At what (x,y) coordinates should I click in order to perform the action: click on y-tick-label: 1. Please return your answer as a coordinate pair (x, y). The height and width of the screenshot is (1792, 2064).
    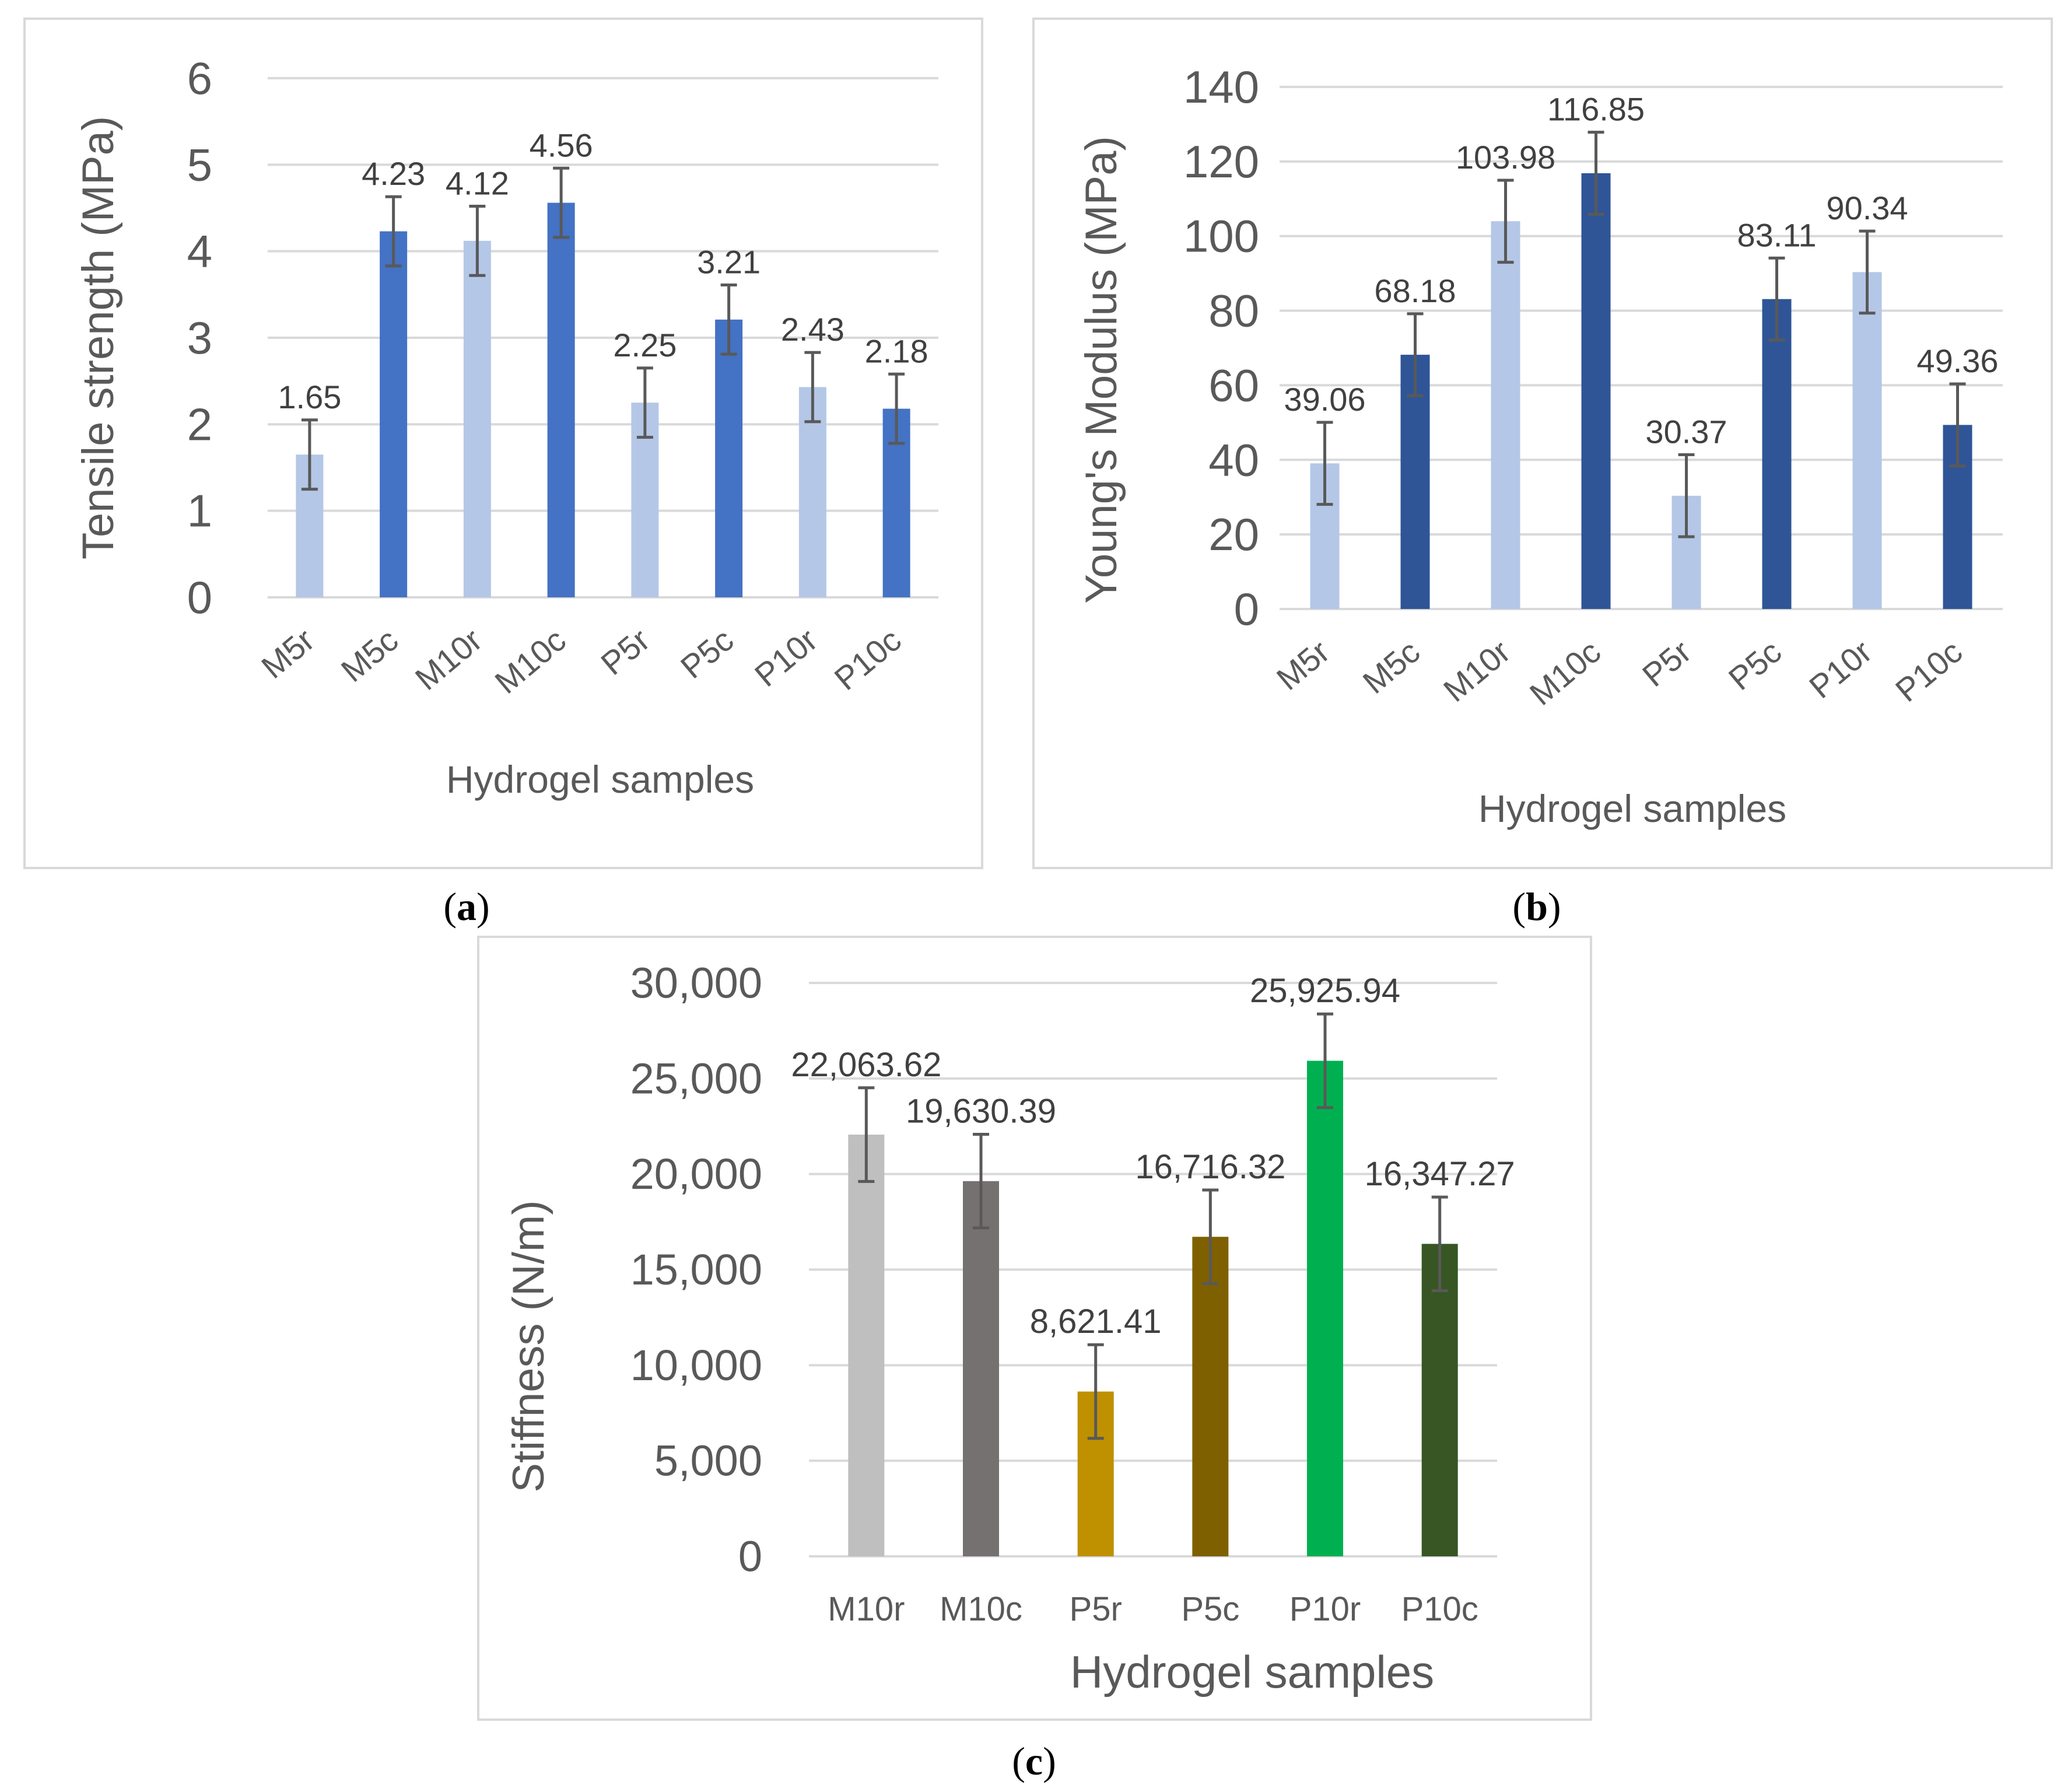
    Looking at the image, I should click on (199, 511).